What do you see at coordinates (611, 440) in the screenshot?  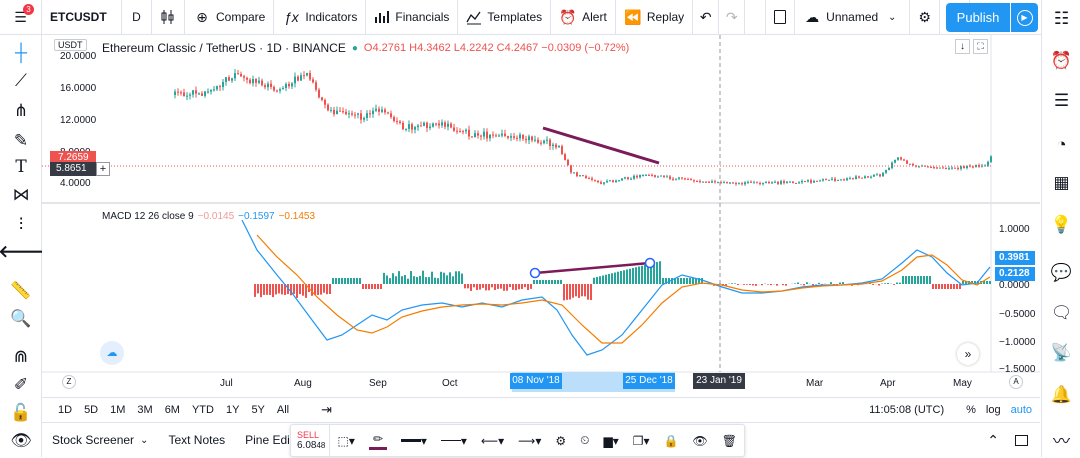 I see `visual-order-button: ▆▾` at bounding box center [611, 440].